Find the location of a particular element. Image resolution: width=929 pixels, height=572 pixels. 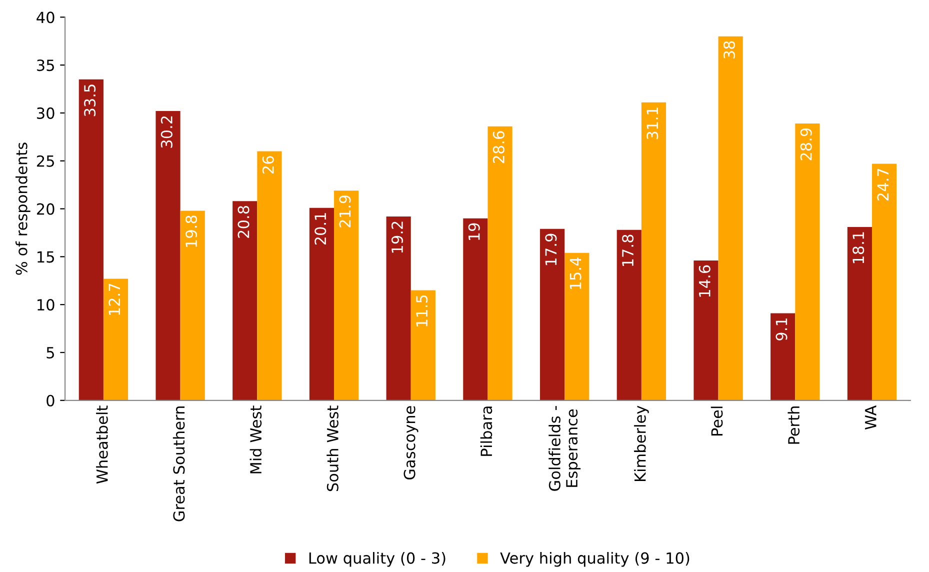

data-label: 26 is located at coordinates (268, 165).